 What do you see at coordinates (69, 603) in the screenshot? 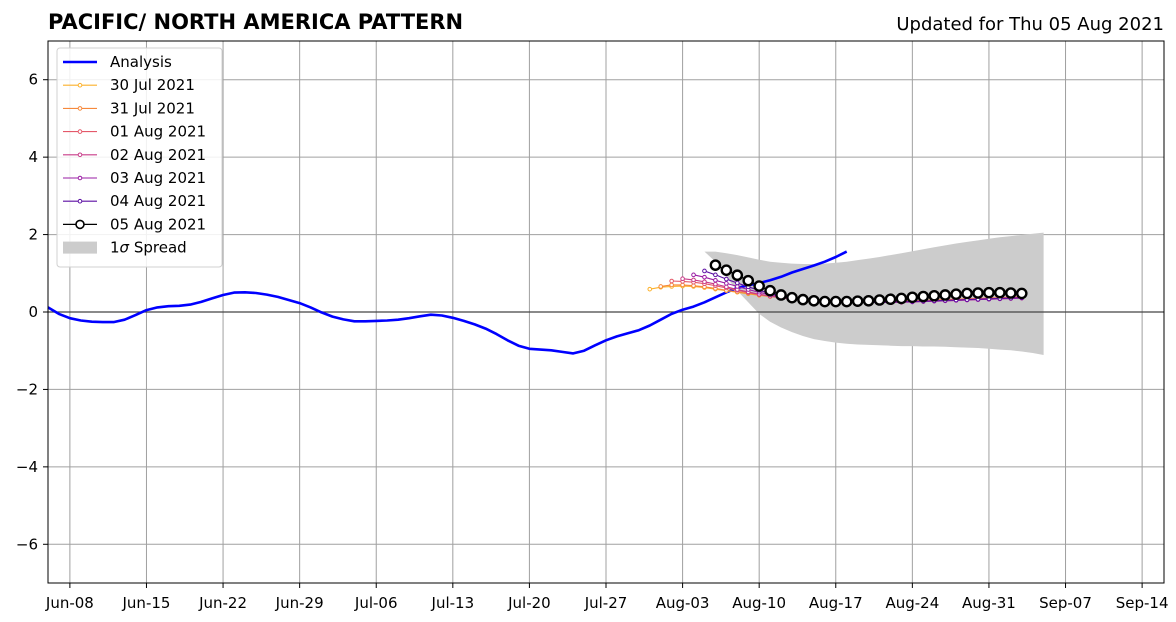
I see `x-tick-label: Jun-08` at bounding box center [69, 603].